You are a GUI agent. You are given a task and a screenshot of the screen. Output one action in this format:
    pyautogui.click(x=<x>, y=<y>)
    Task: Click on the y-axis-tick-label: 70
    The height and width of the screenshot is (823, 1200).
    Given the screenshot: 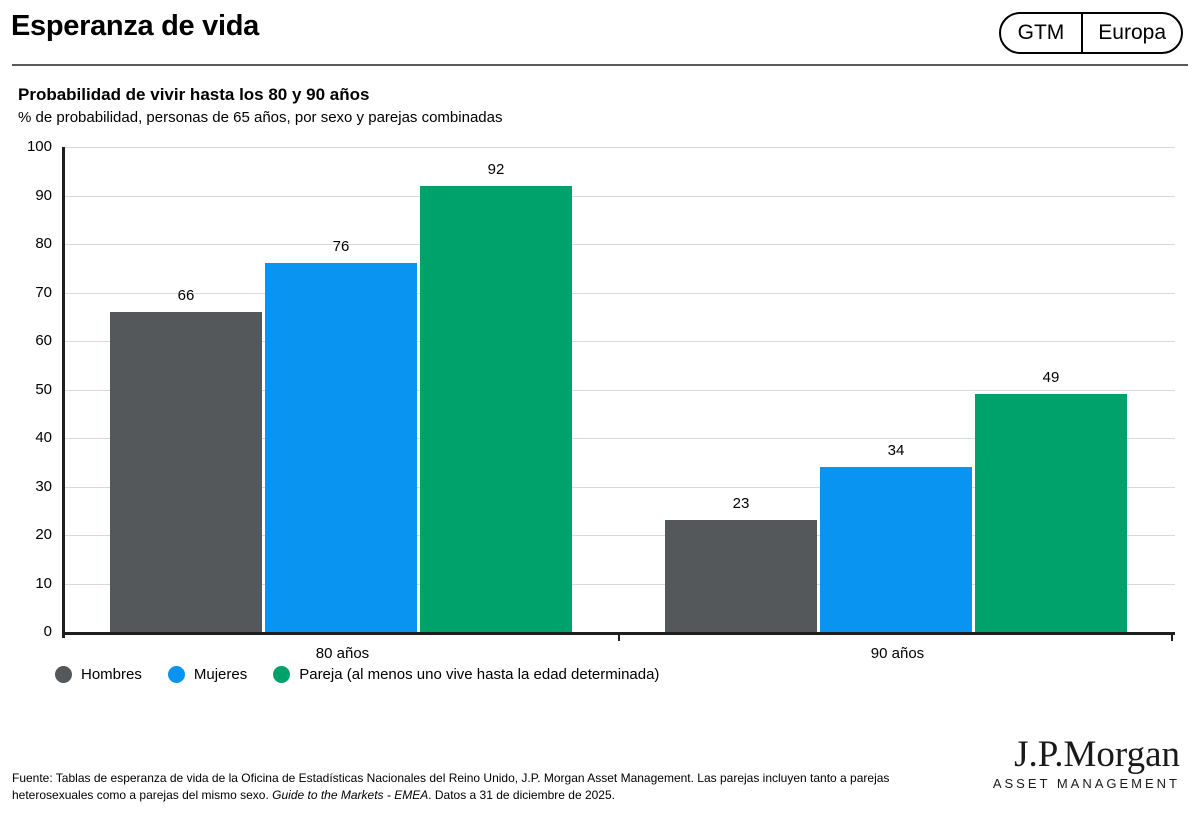 What is the action you would take?
    pyautogui.click(x=43, y=292)
    